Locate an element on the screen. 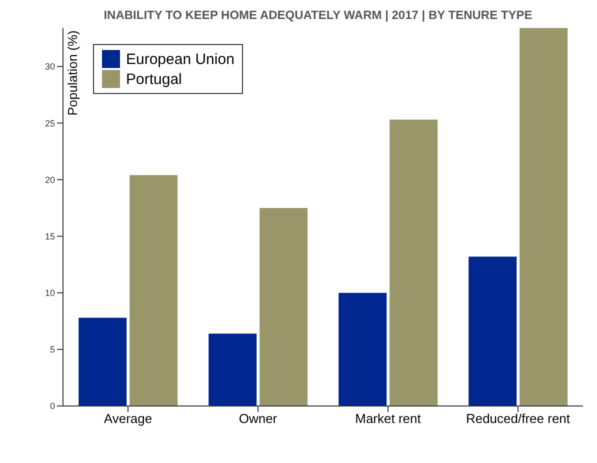 This screenshot has width=597, height=463. x-tick-label: Owner is located at coordinates (258, 418).